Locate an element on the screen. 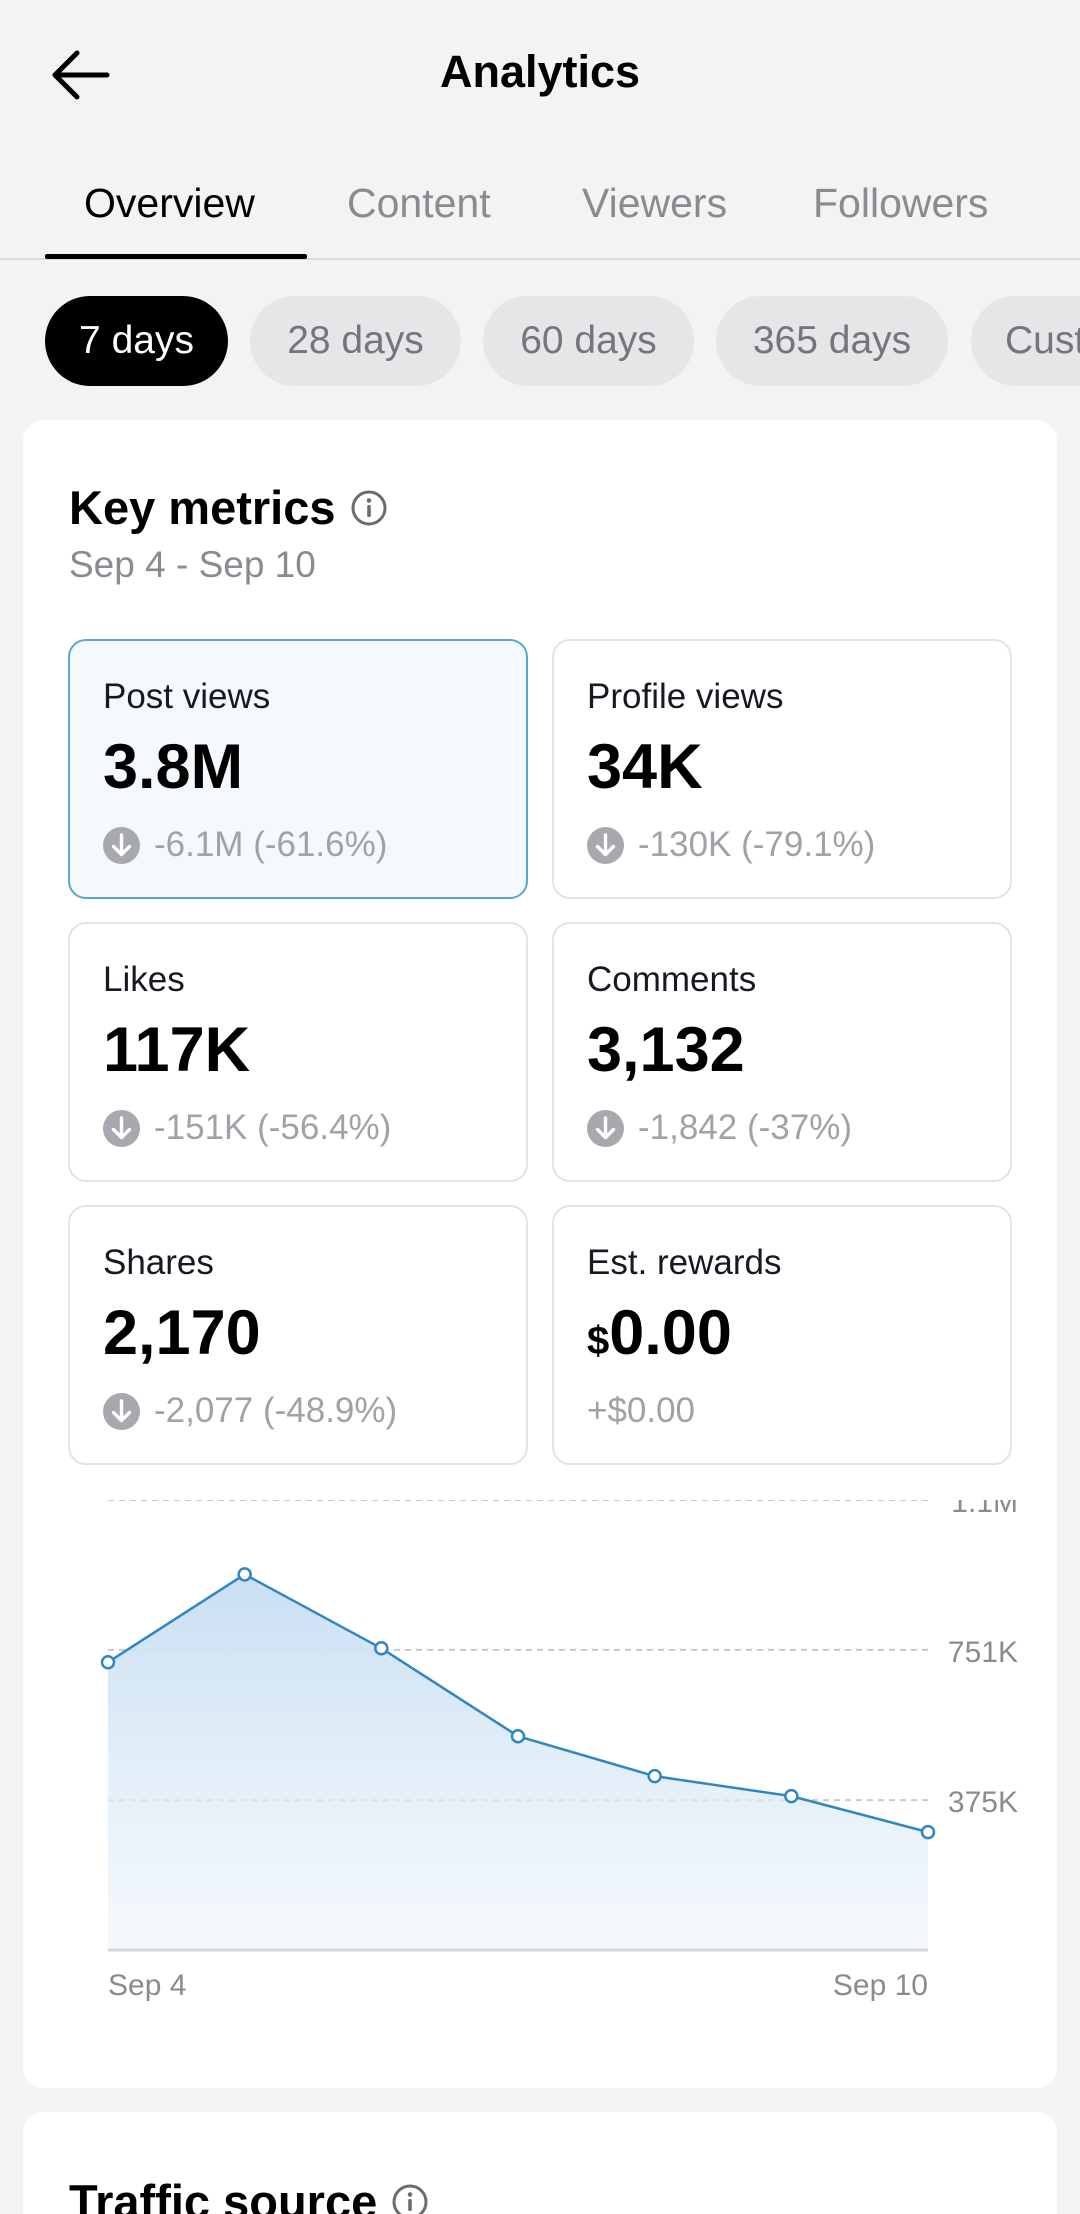 This screenshot has height=2214, width=1080. metric-change-text: -1,842 (-37%) is located at coordinates (745, 1127).